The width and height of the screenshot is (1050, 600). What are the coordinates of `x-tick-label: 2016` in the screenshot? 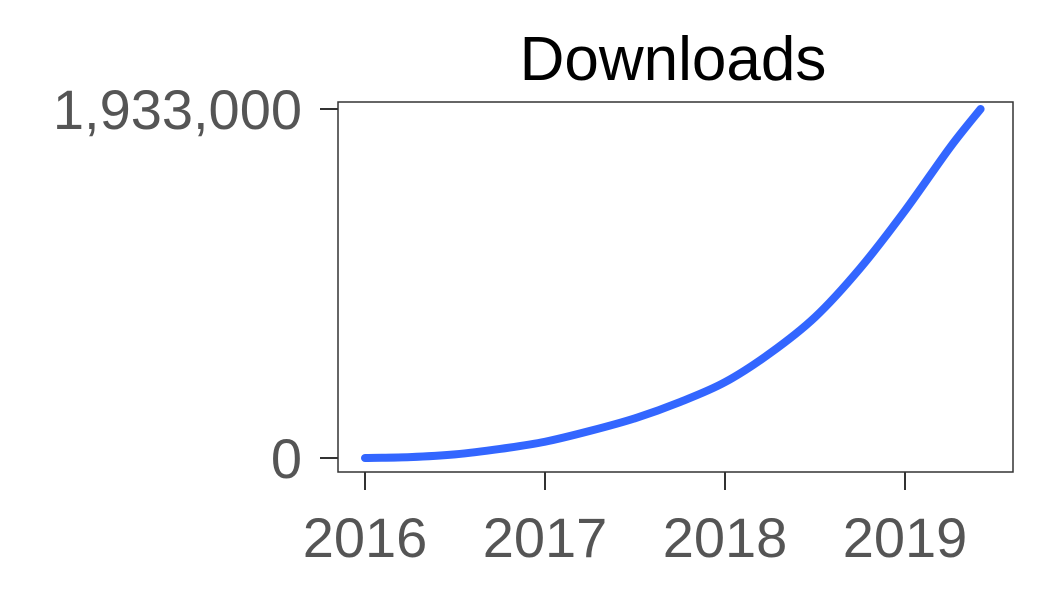 It's located at (365, 537).